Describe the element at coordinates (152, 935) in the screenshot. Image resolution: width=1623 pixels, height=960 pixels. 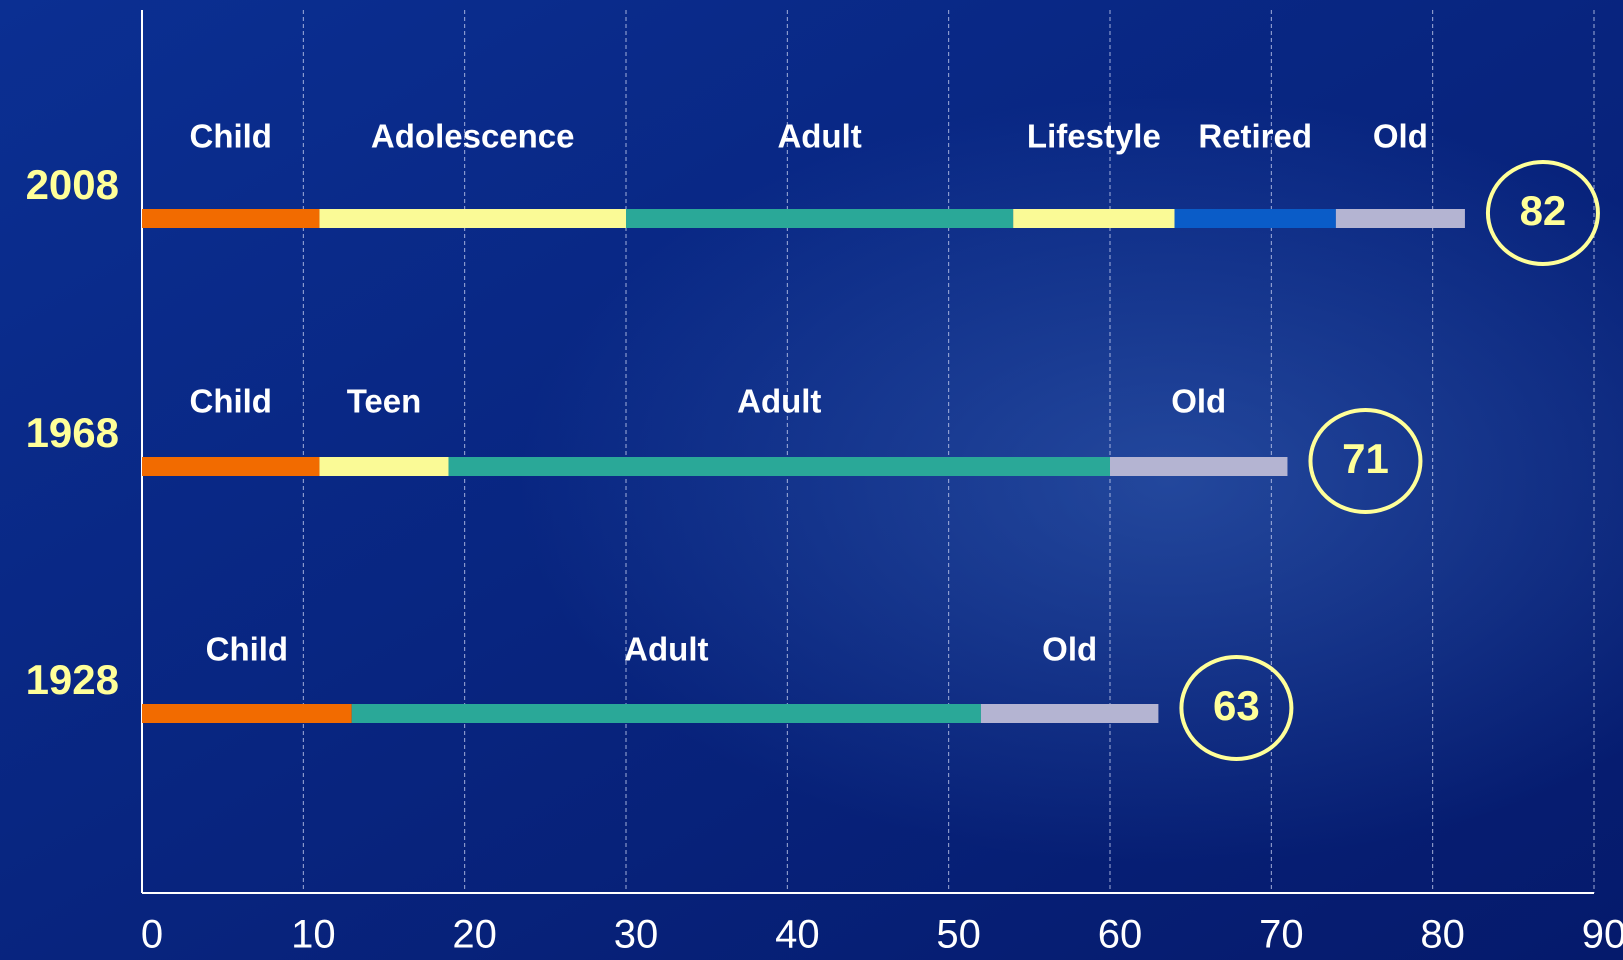
I see `x-tick-label: 0` at that location.